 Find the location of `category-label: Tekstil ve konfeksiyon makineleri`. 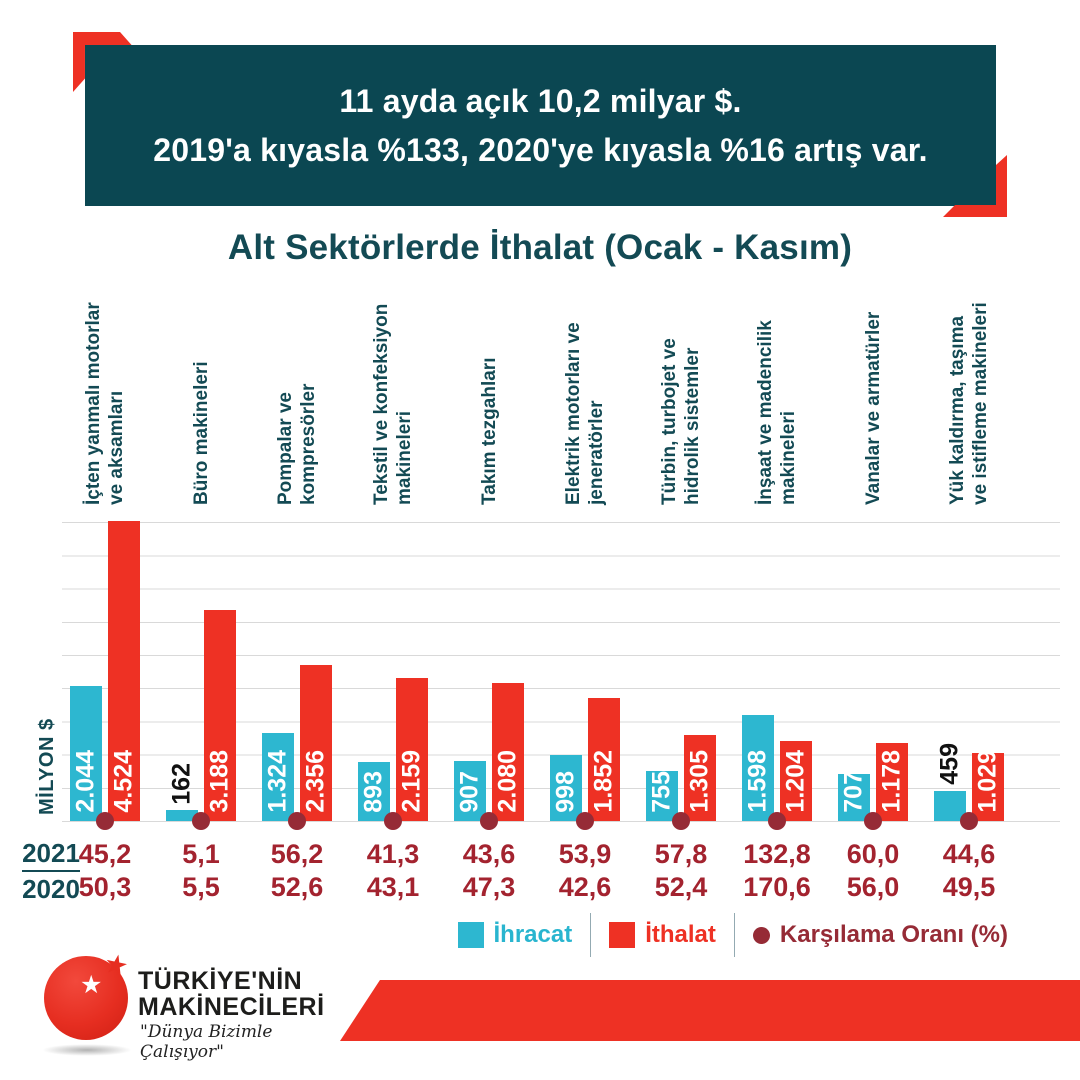

category-label: Tekstil ve konfeksiyon makineleri is located at coordinates (393, 404).